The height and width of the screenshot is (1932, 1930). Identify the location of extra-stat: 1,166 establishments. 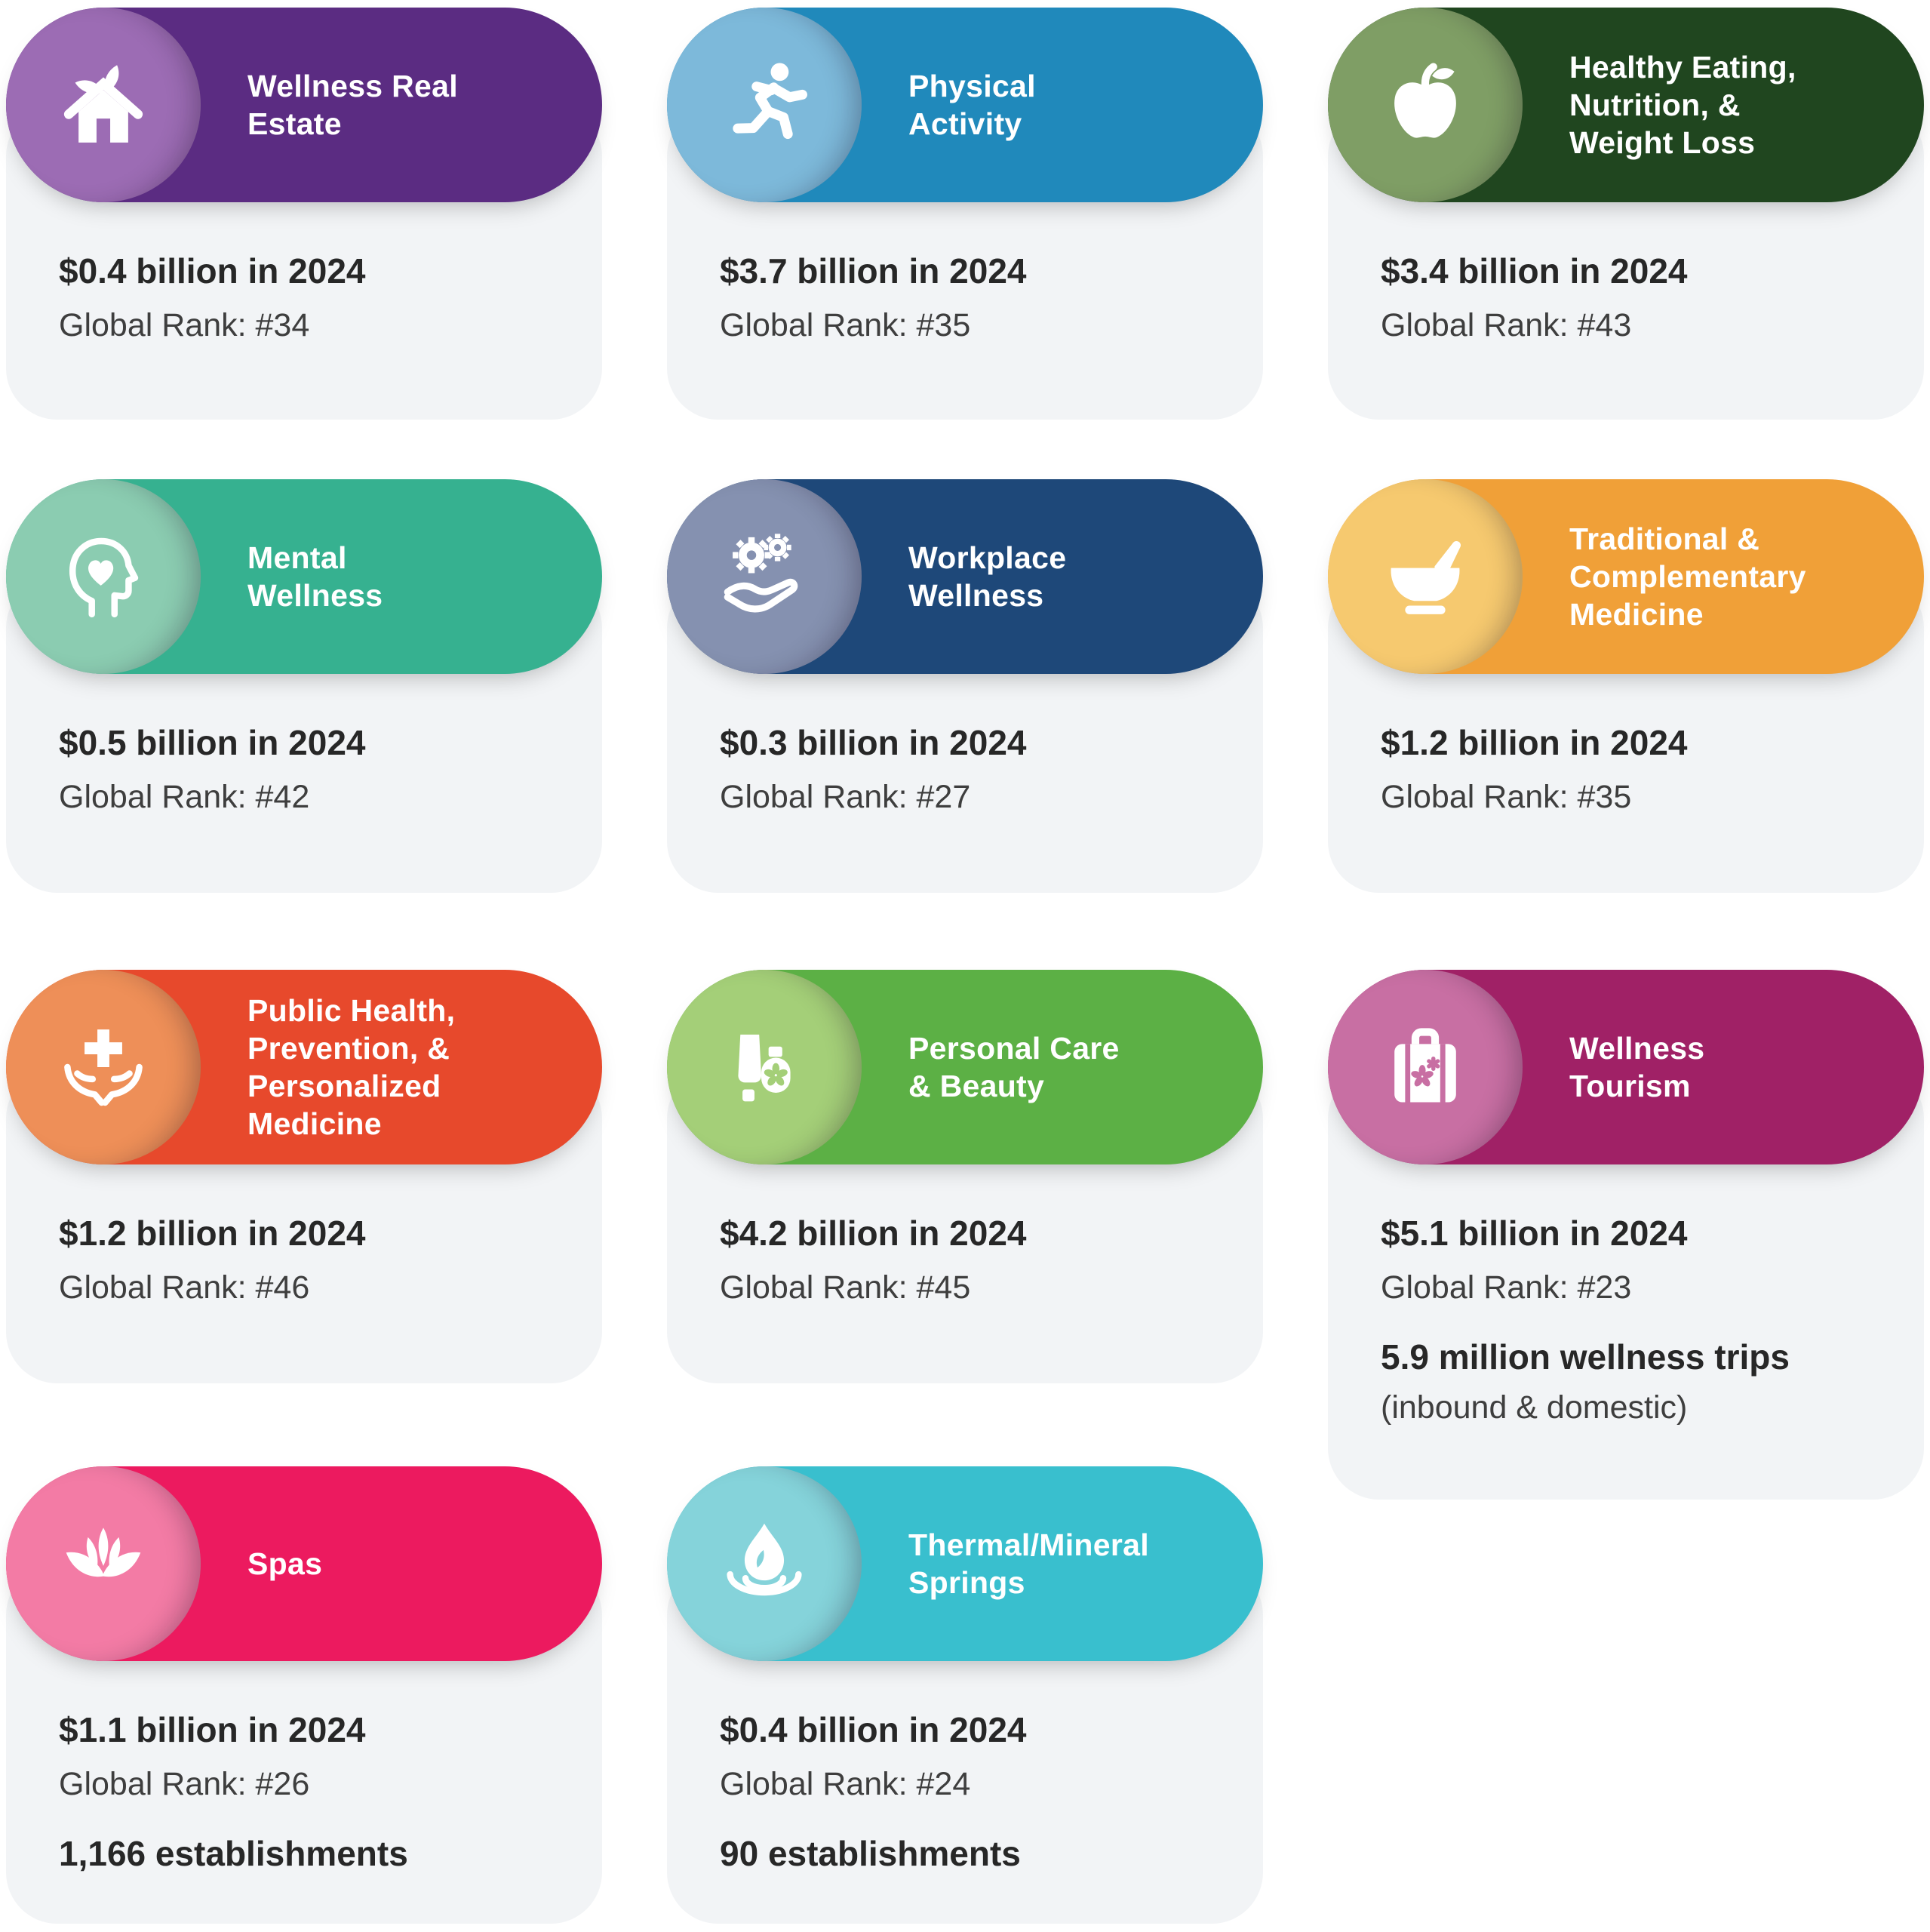
(233, 1853).